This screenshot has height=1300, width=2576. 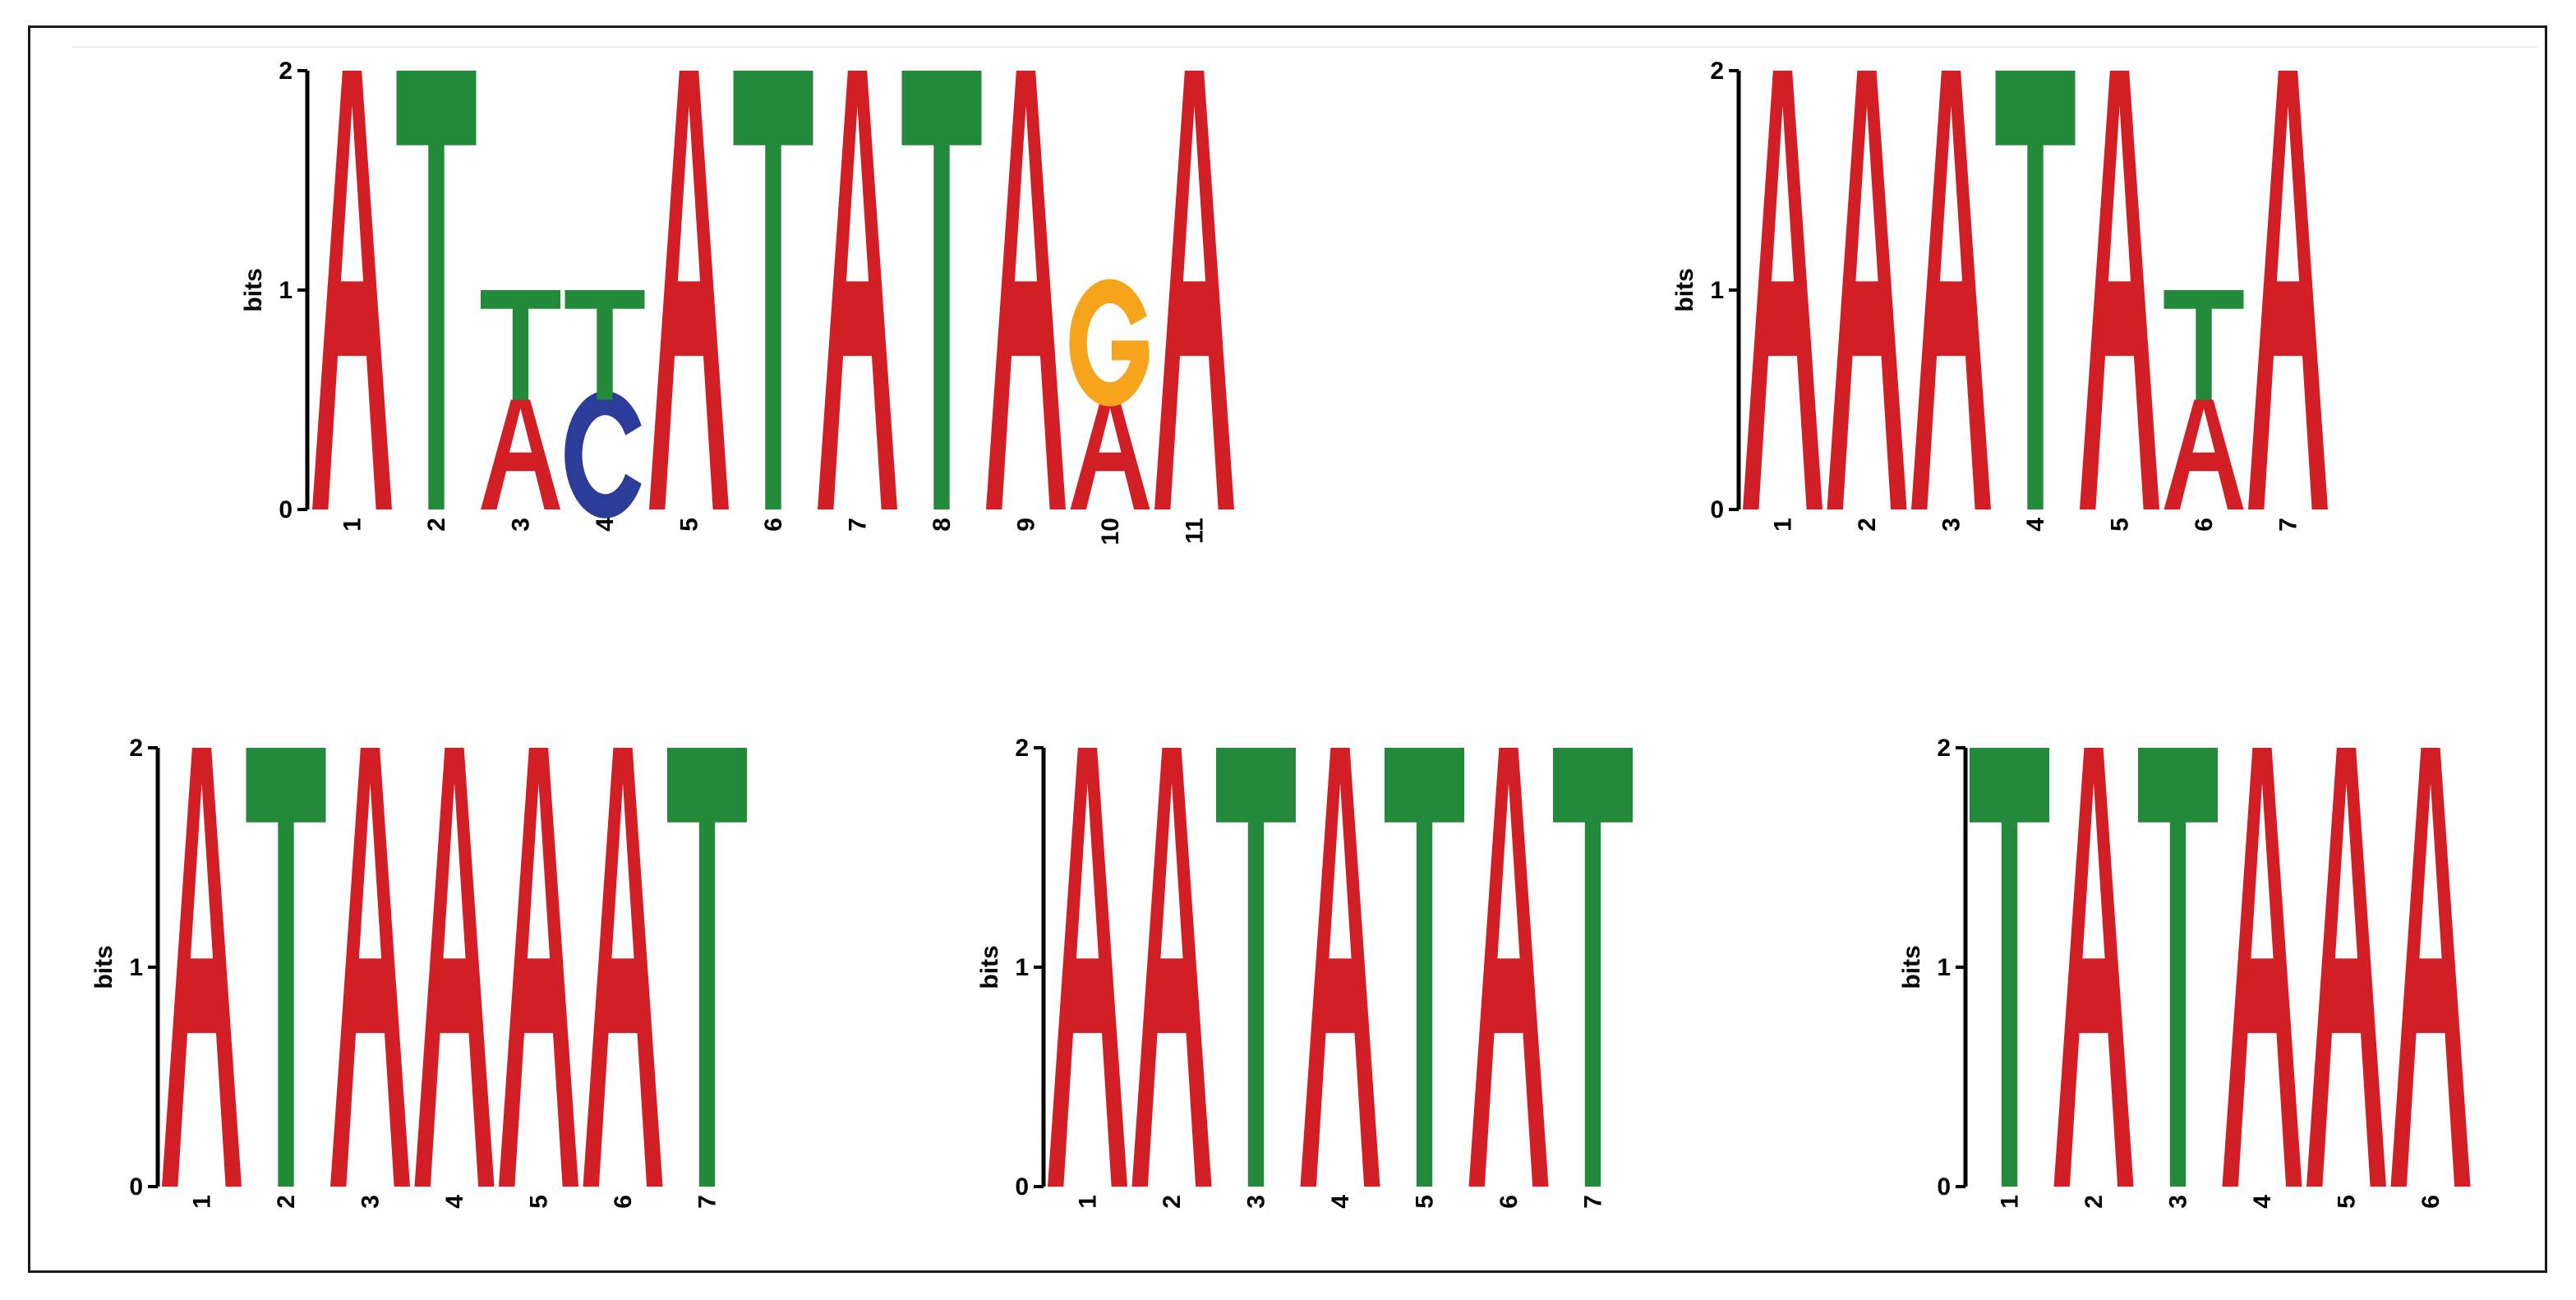 What do you see at coordinates (1026, 525) in the screenshot?
I see `x-tick-label: 9` at bounding box center [1026, 525].